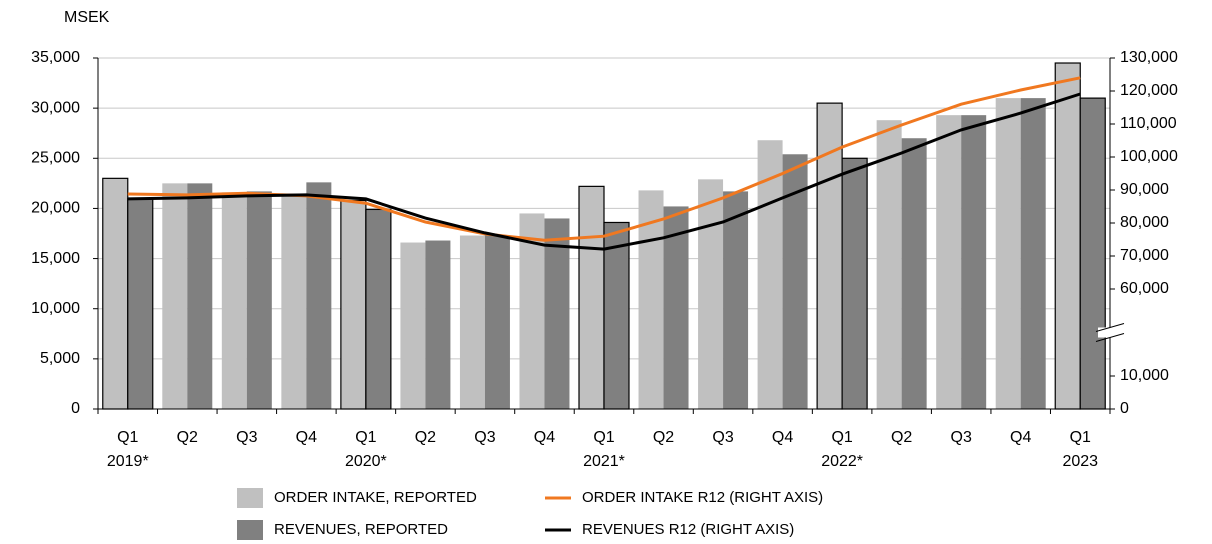 This screenshot has width=1212, height=544. I want to click on x-year-label: 2020*, so click(366, 461).